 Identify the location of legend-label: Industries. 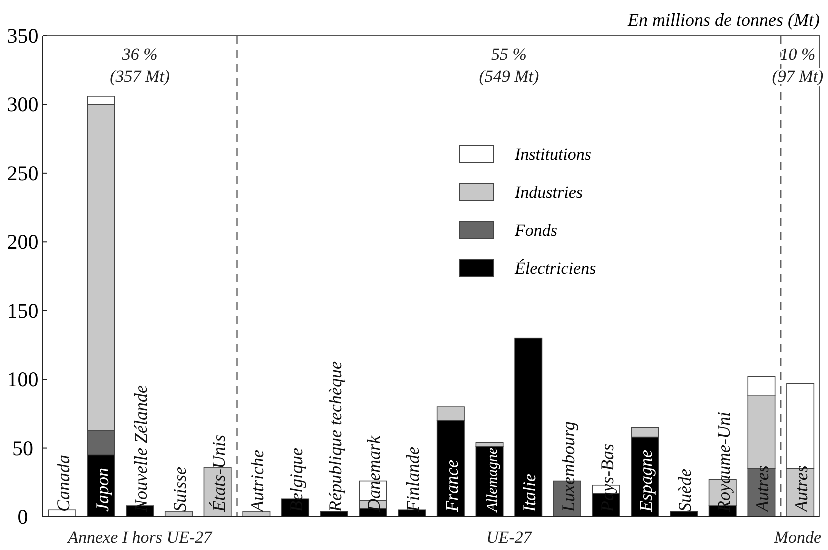
(549, 192).